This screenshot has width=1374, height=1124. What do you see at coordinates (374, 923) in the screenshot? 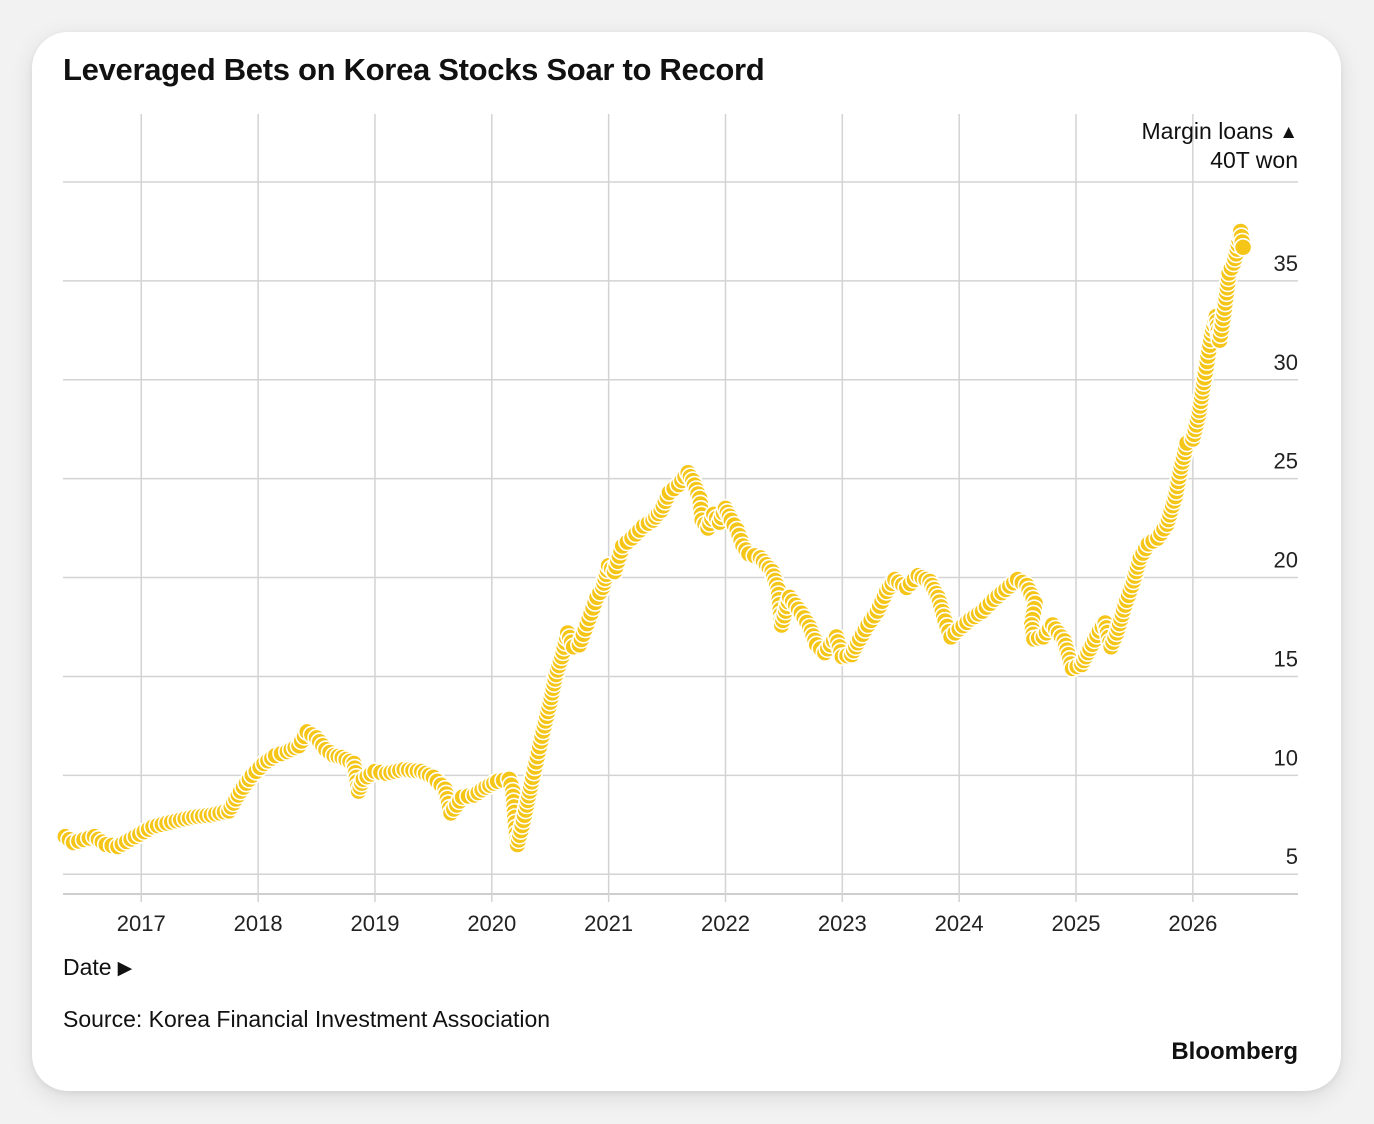
I see `x-tick-label: 2019` at bounding box center [374, 923].